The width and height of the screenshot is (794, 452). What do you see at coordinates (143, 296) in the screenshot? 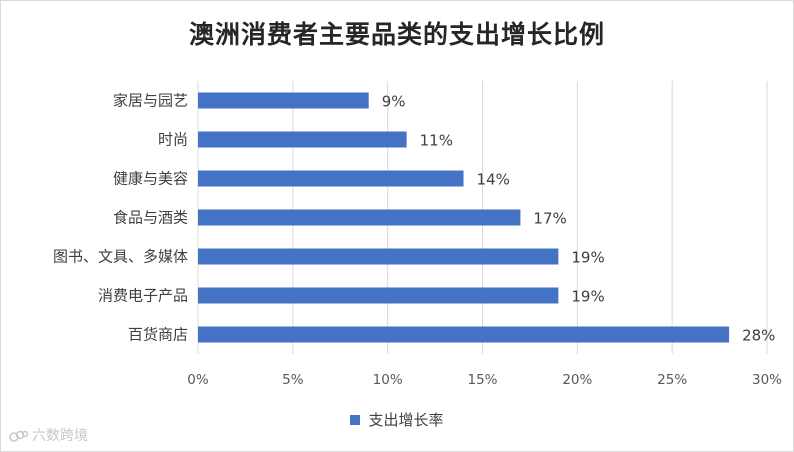
I see `category-label: 消费电子产品` at bounding box center [143, 296].